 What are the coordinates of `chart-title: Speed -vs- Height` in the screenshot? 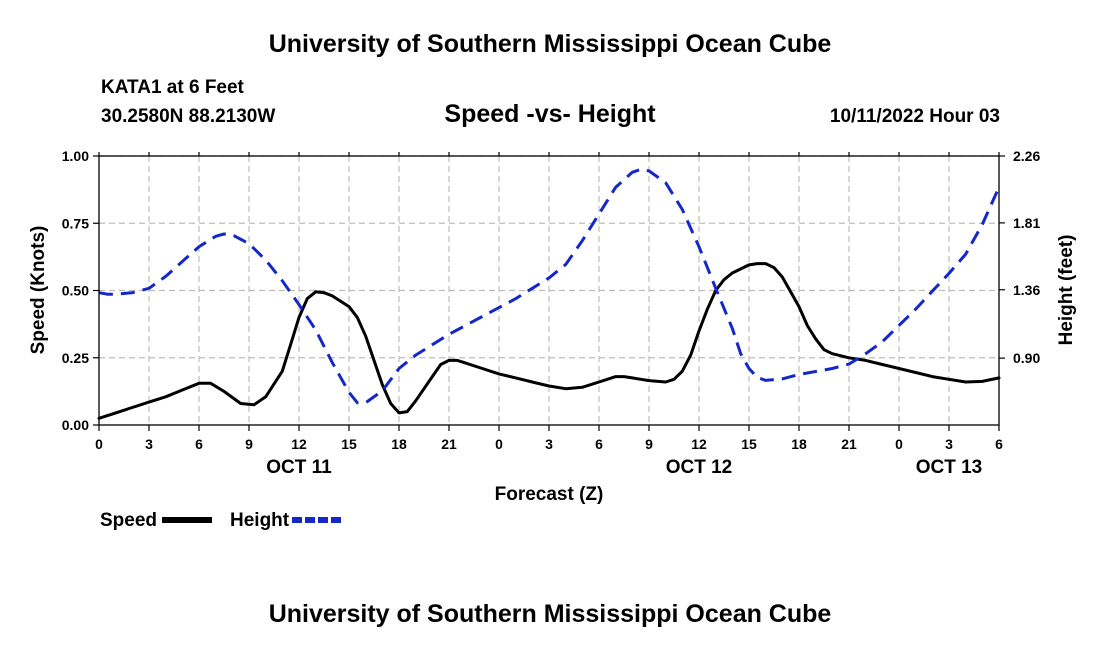 It's located at (550, 114).